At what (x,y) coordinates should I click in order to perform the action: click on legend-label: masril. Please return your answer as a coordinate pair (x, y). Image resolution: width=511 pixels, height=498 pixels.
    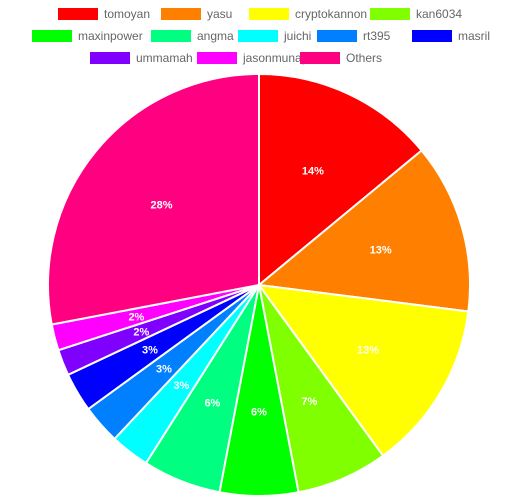
    Looking at the image, I should click on (474, 36).